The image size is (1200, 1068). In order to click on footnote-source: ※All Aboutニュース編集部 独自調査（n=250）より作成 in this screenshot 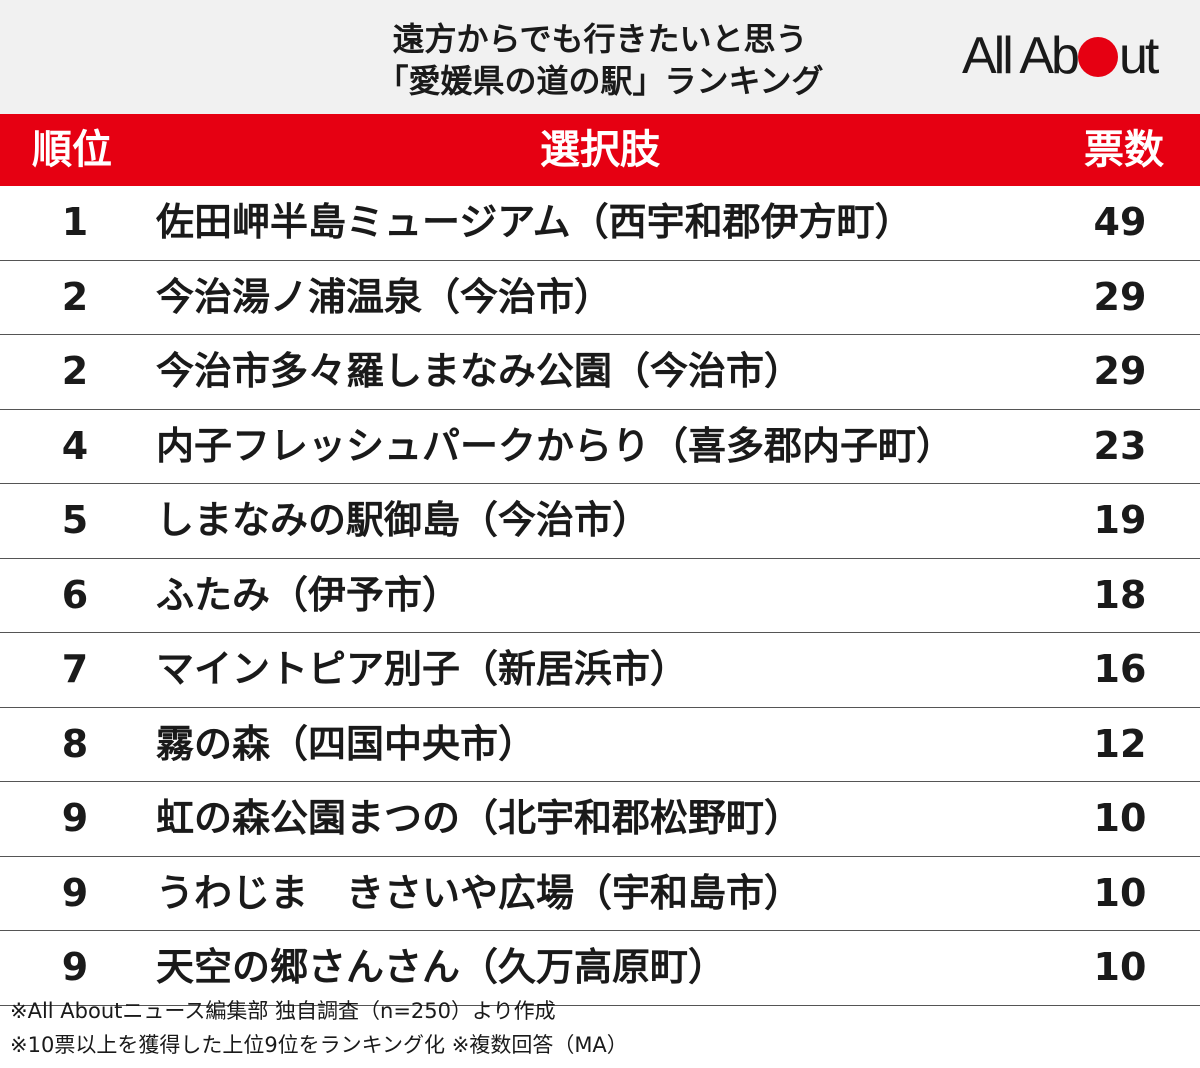, I will do `click(283, 1011)`.